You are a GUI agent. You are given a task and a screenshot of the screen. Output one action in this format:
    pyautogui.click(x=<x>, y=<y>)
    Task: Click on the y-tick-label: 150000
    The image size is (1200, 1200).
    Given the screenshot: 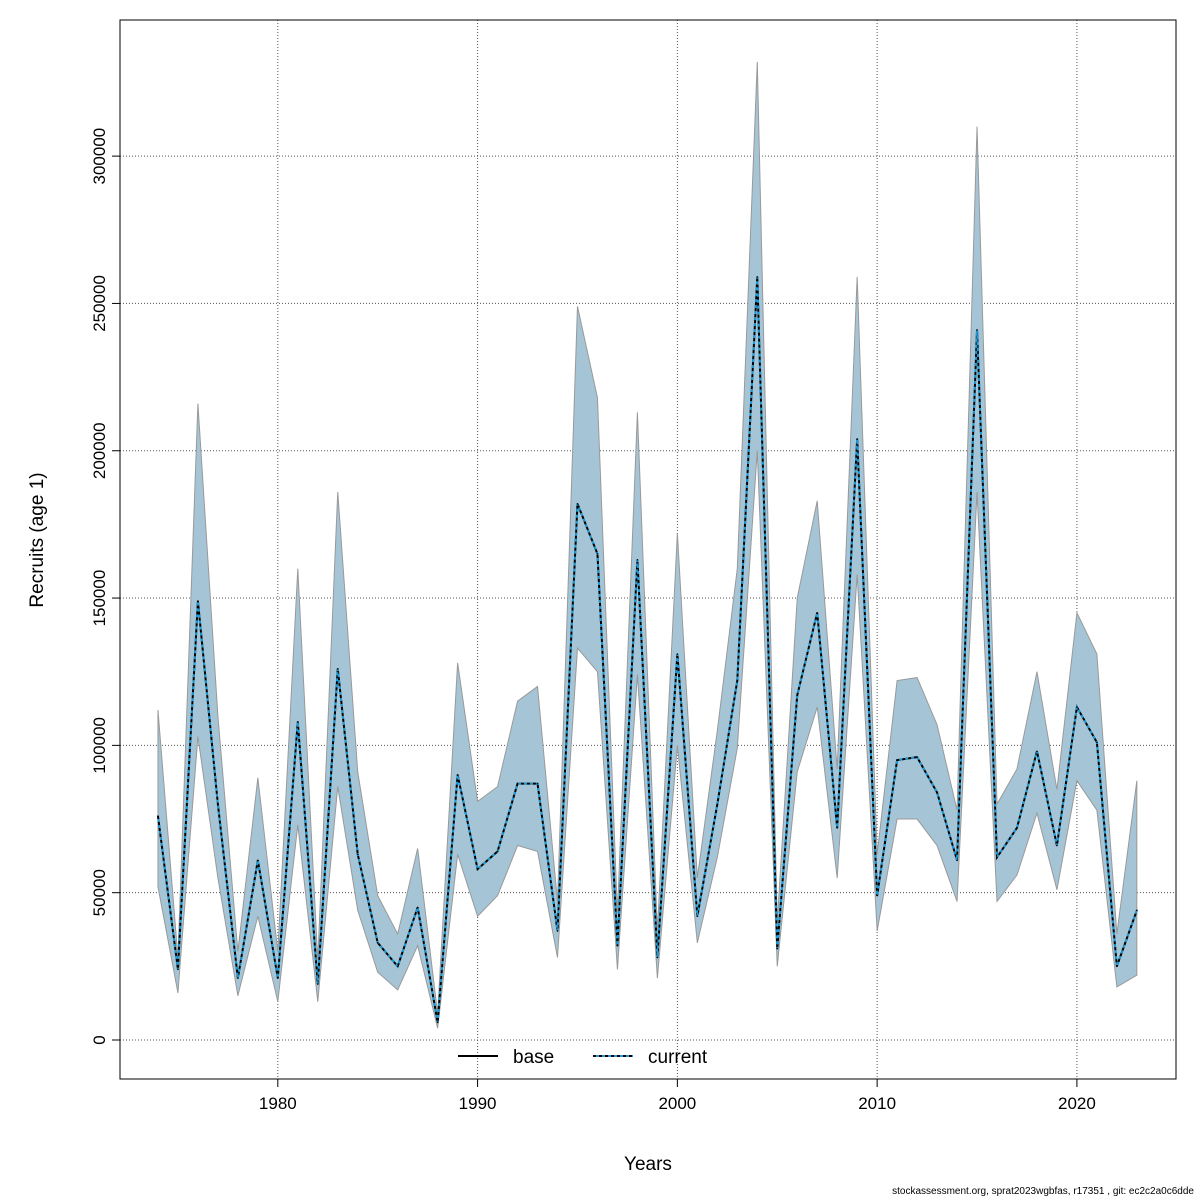 What is the action you would take?
    pyautogui.click(x=99, y=598)
    